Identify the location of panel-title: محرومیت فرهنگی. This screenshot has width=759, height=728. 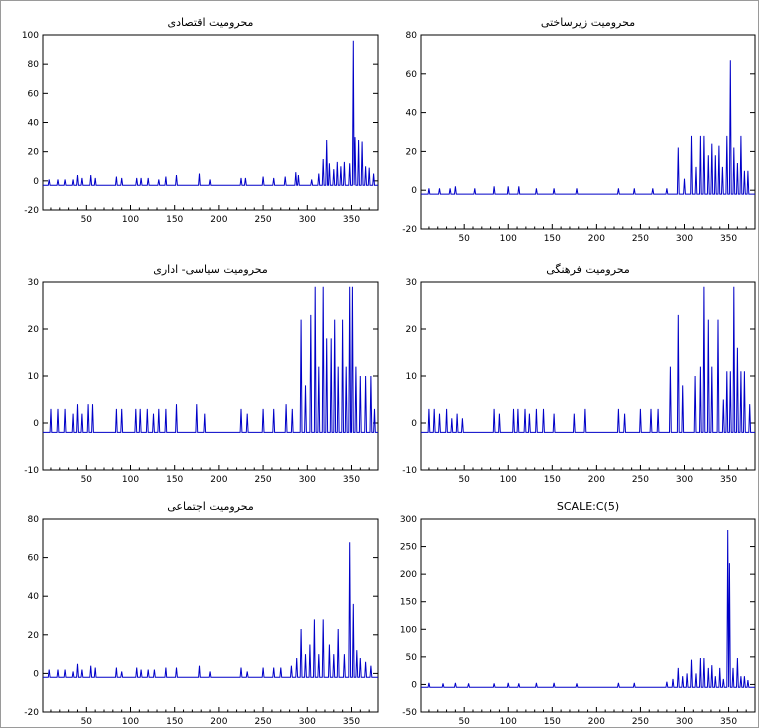
(588, 269).